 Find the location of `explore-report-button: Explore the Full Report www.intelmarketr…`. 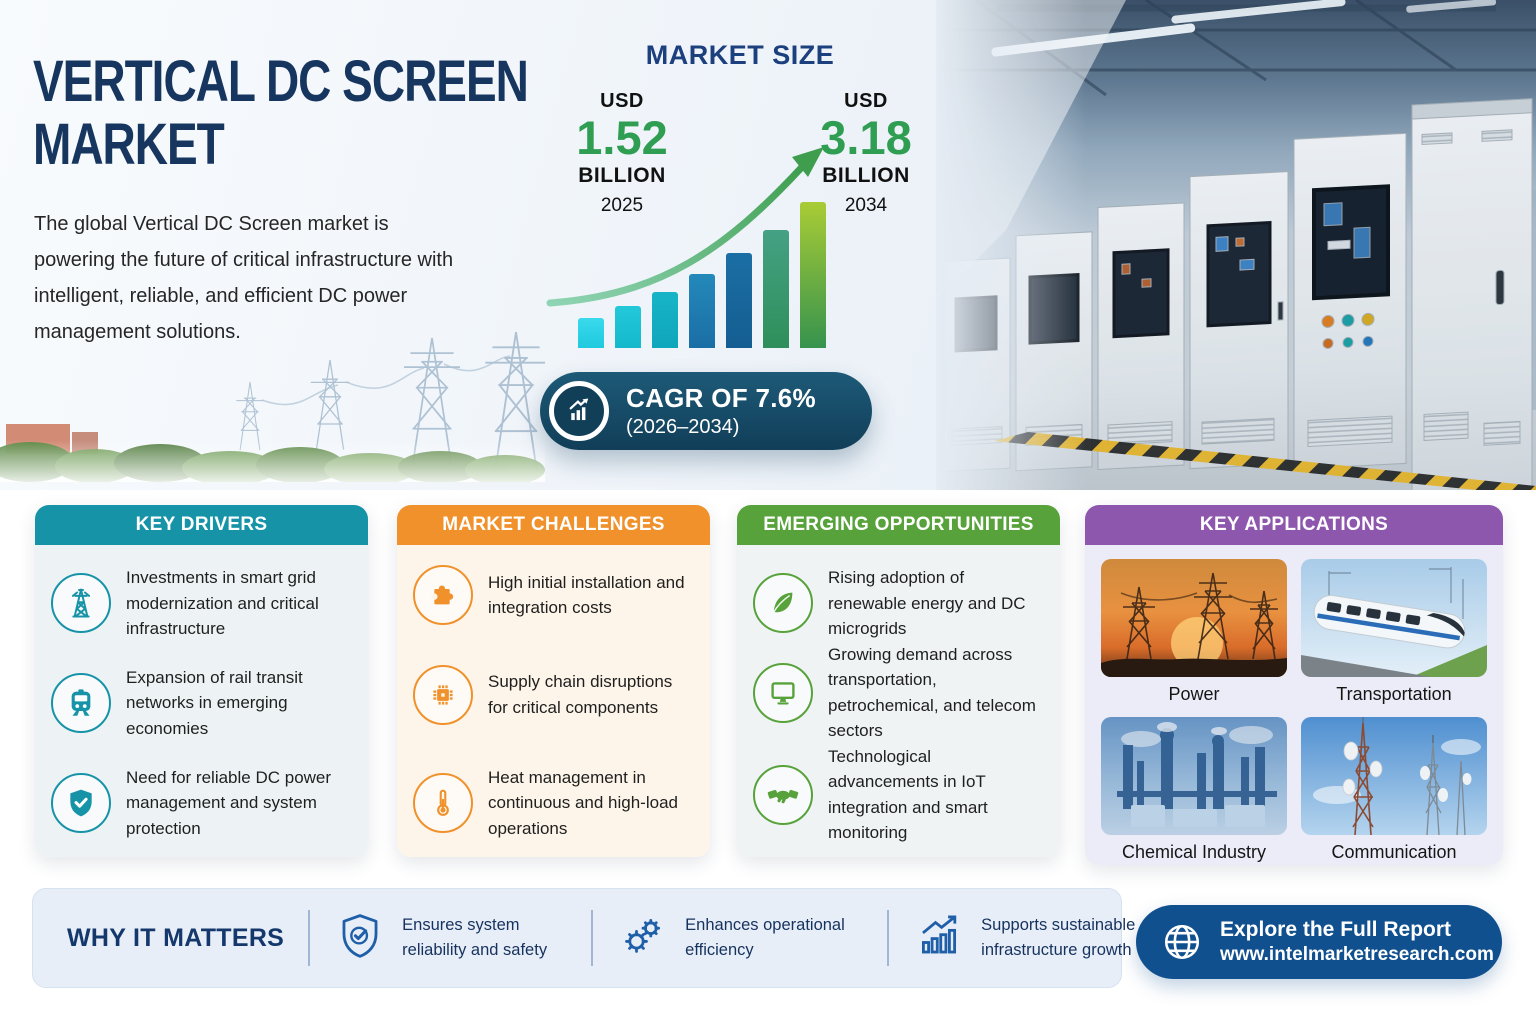

explore-report-button: Explore the Full Report www.intelmarketr… is located at coordinates (1319, 942).